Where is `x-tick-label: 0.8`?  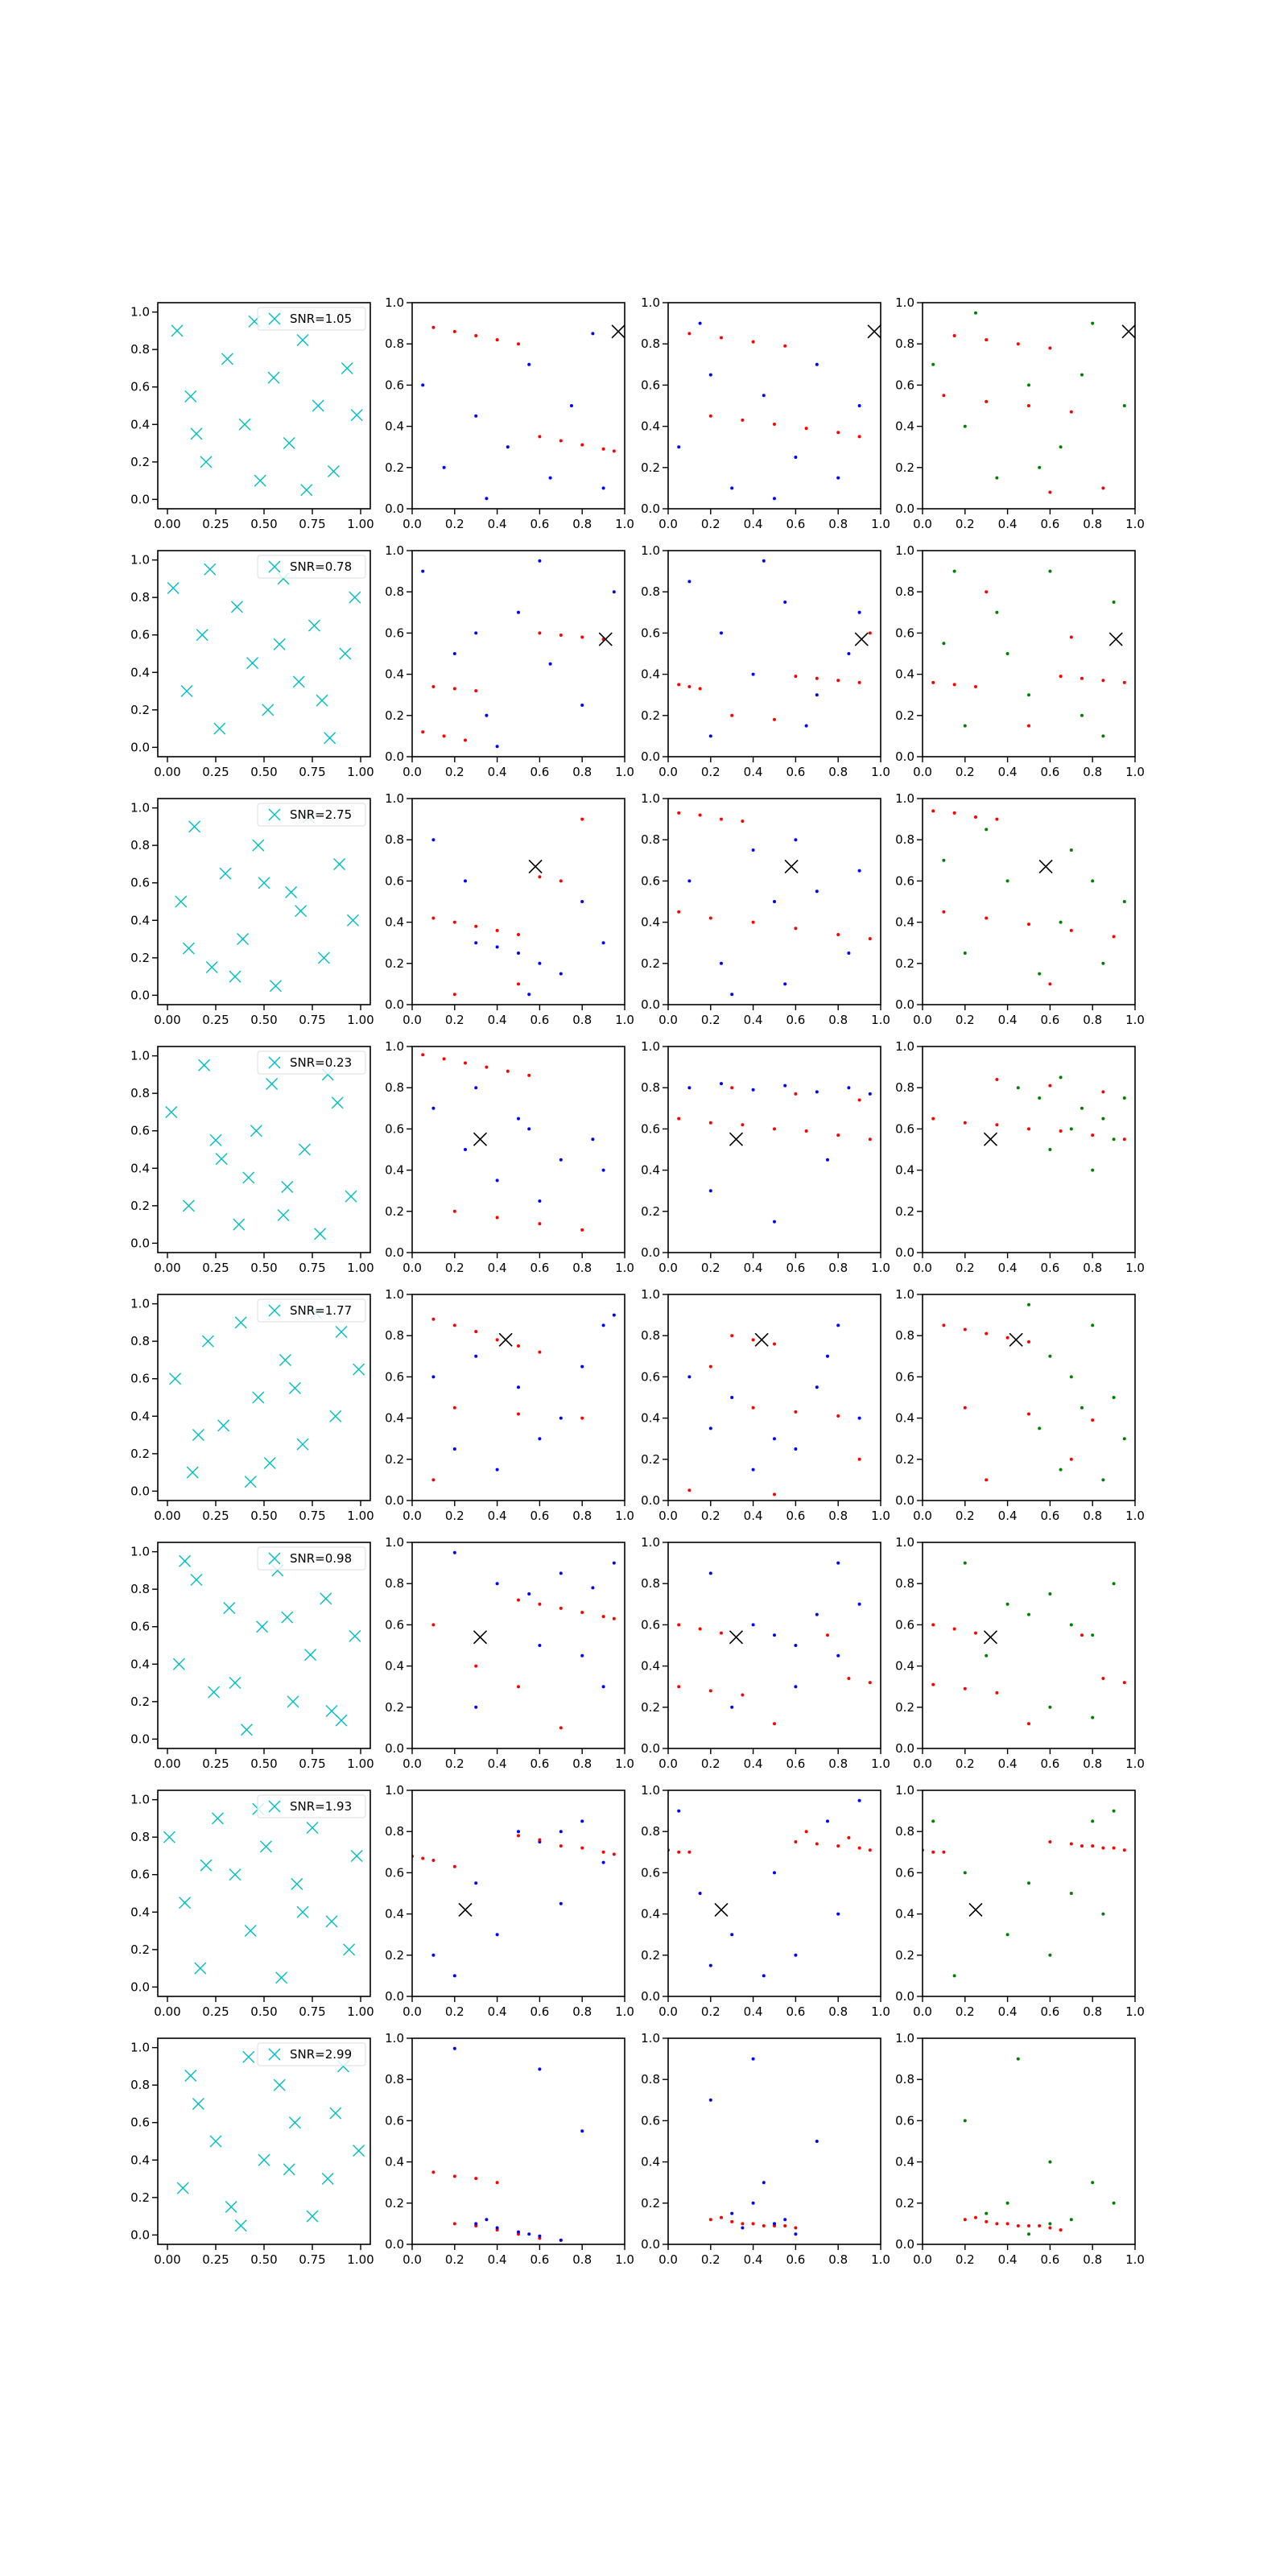
x-tick-label: 0.8 is located at coordinates (1092, 1268).